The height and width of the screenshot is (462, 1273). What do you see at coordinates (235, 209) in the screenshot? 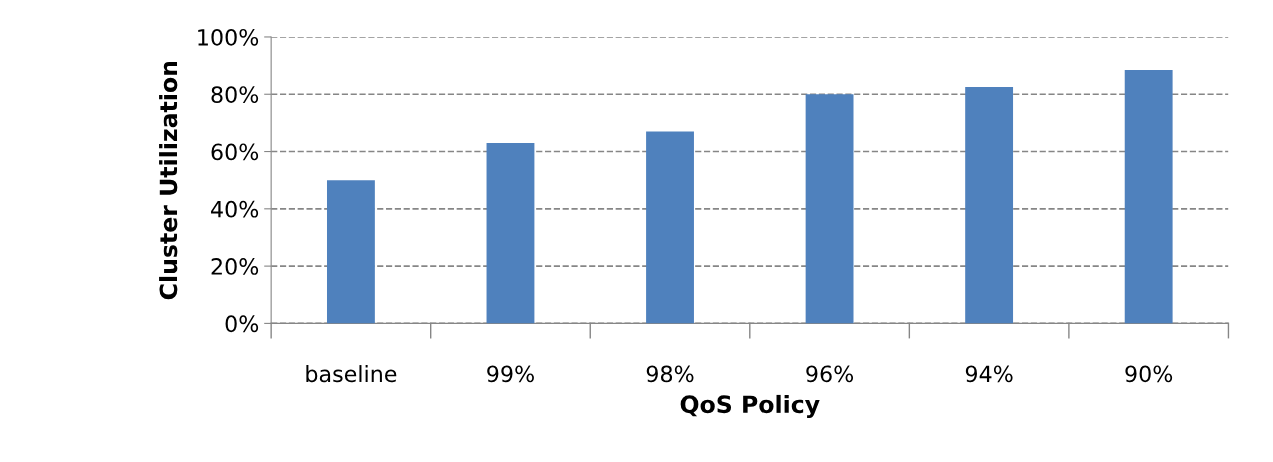
I see `y-tick-label: 40%` at bounding box center [235, 209].